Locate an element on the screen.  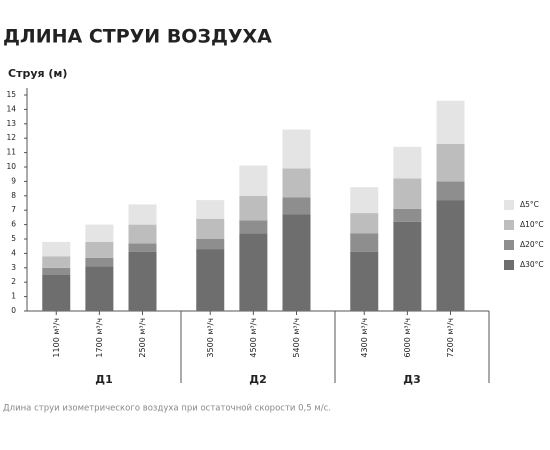
legend-label: Δ30°C is located at coordinates (532, 264).